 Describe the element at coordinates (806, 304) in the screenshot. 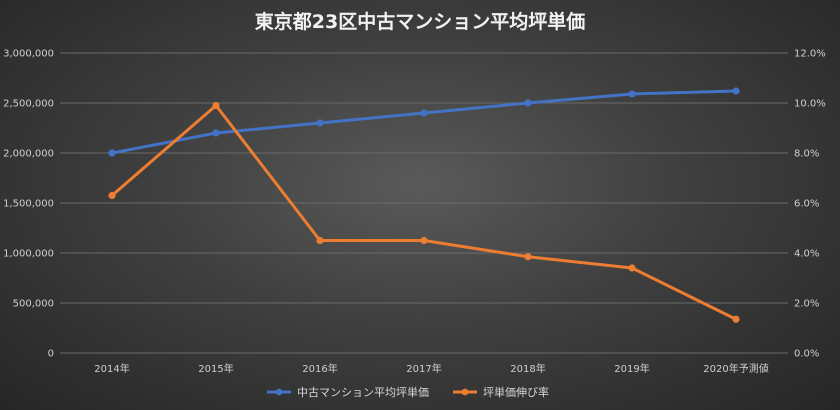

I see `y-right-tick-label: 2.0%` at that location.